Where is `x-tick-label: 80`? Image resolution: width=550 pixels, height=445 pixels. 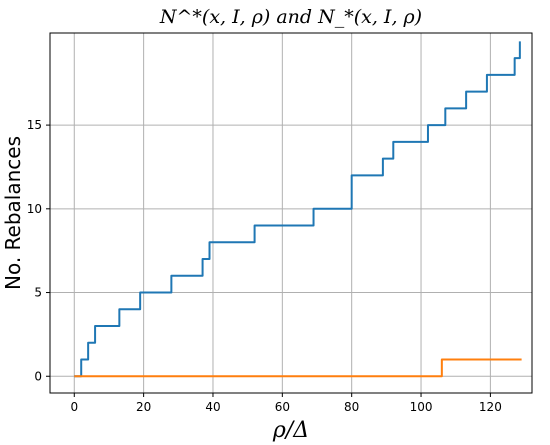 x-tick-label: 80 is located at coordinates (351, 407).